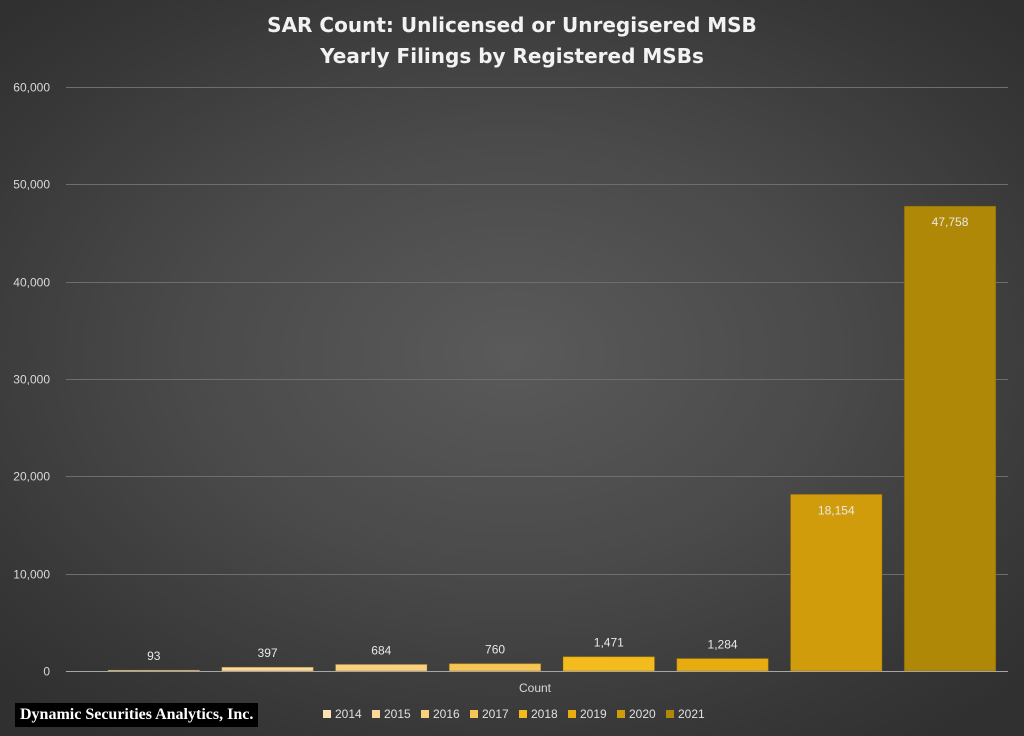  I want to click on bar-2021, so click(950, 438).